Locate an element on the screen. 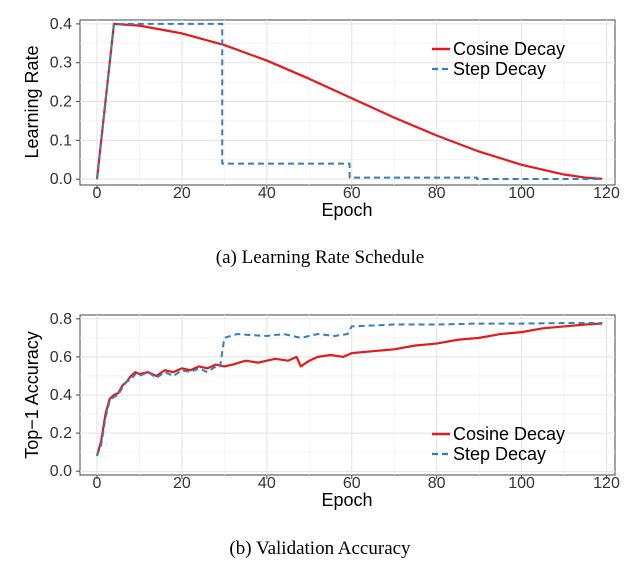 The height and width of the screenshot is (577, 636). x-tick-labels-b: 0 20 40 60 80 100 120 is located at coordinates (356, 483).